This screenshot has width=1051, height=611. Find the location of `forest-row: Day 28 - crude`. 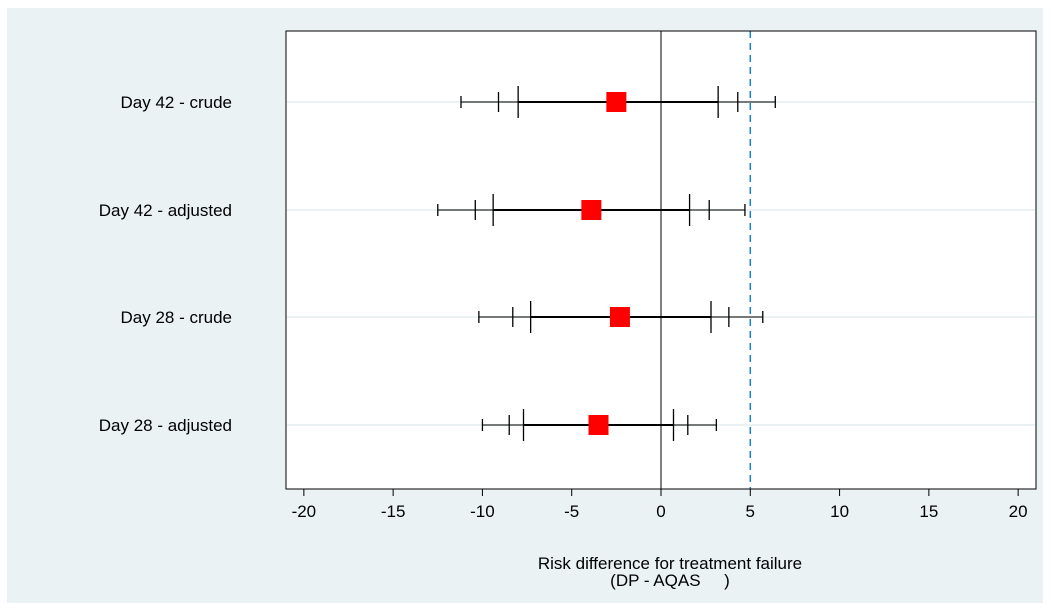

forest-row: Day 28 - crude is located at coordinates (442, 317).